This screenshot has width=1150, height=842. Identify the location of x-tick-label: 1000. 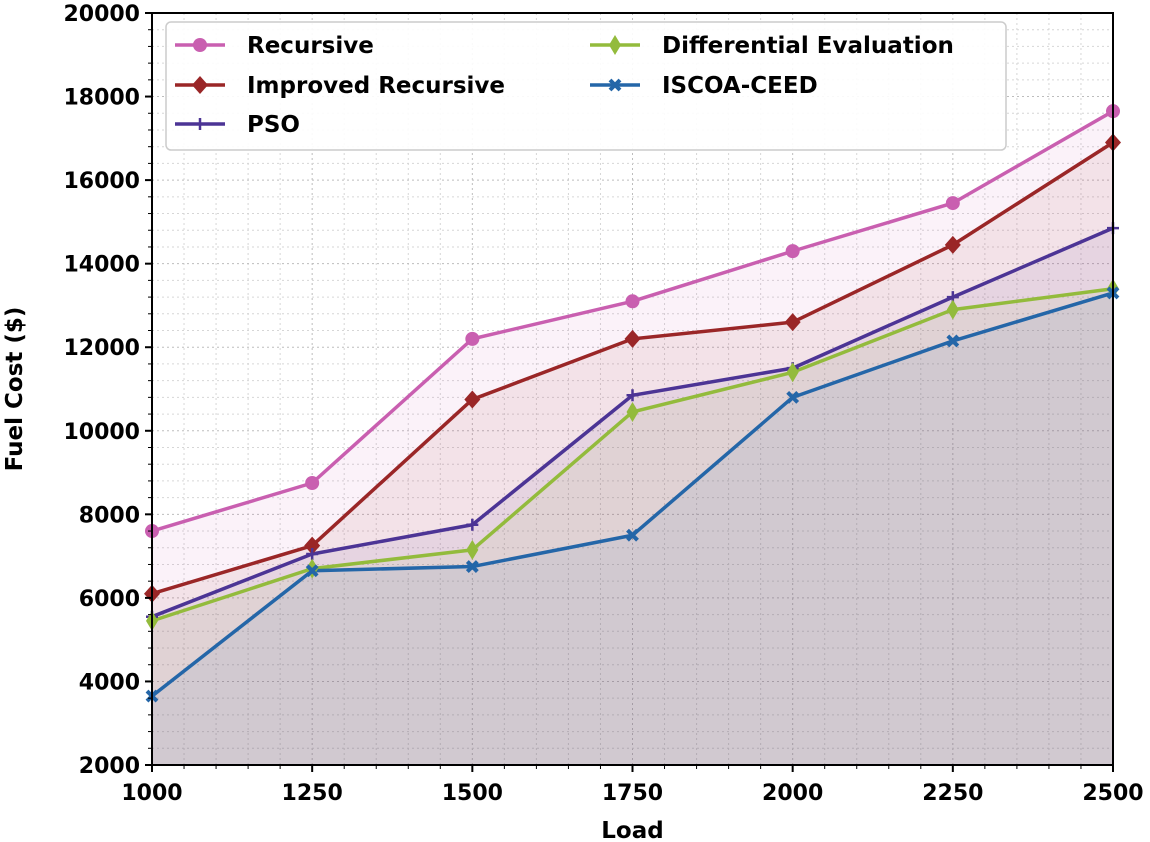
(151, 793).